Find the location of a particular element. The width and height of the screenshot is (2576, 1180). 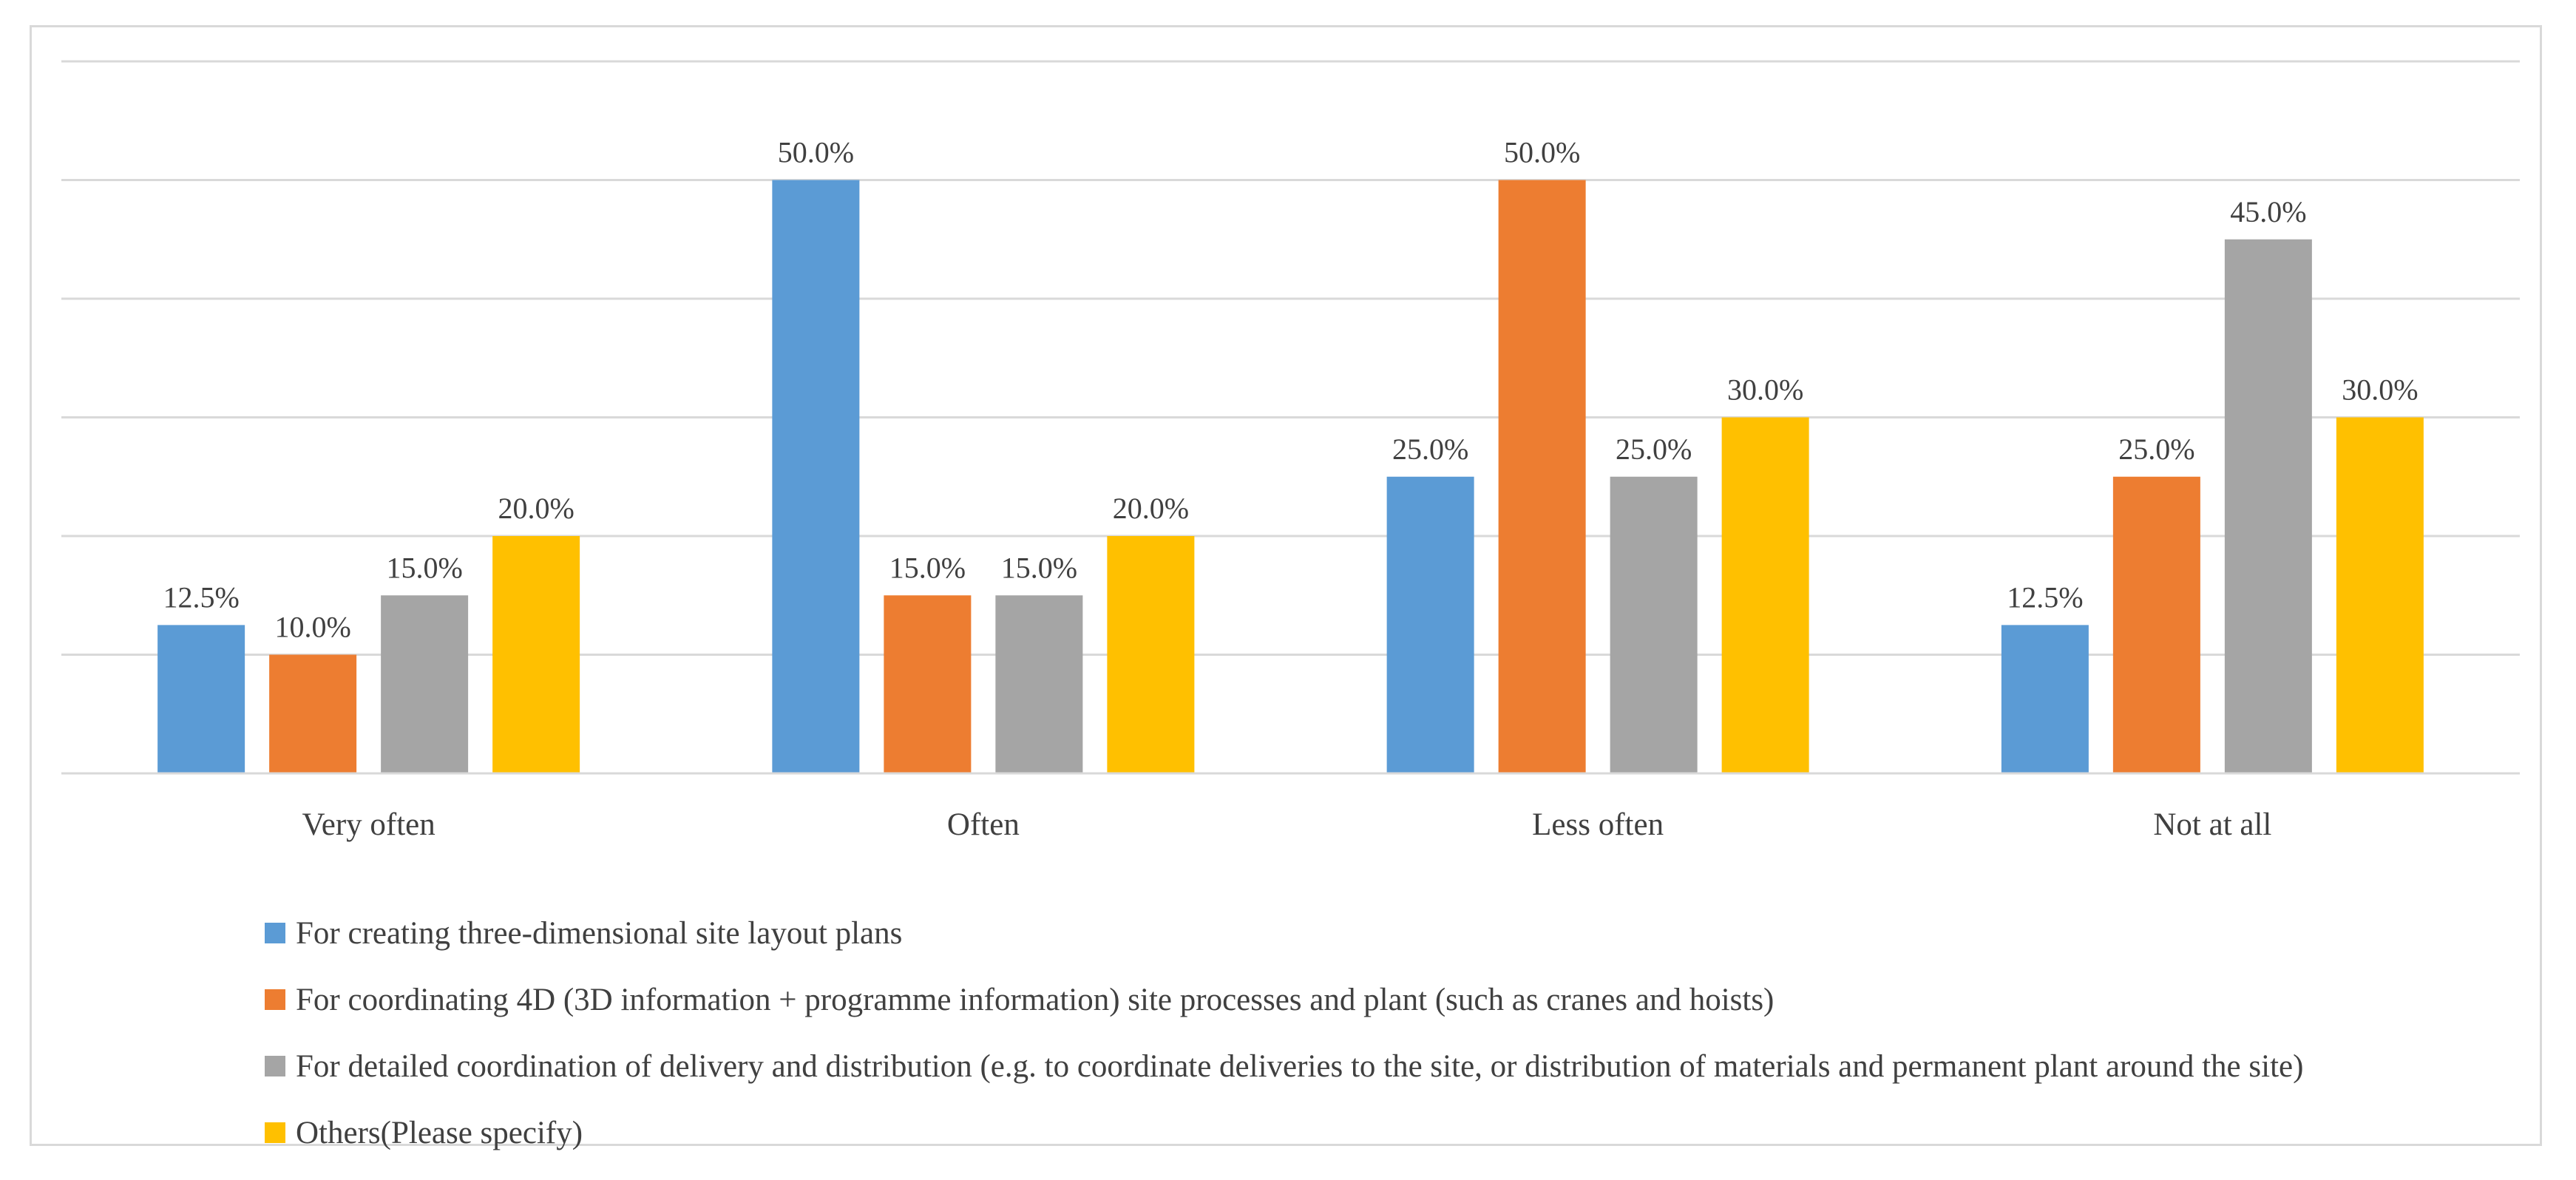

legend-item: Others(Please specify) is located at coordinates (1411, 1132).